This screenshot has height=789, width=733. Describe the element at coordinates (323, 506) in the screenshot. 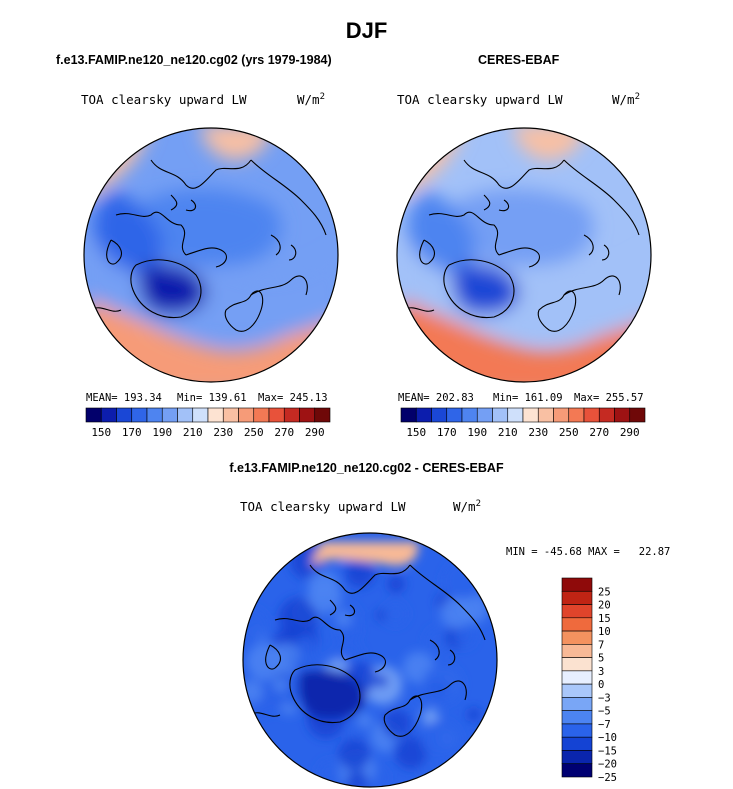

I see `panel-diff-variable: TOA clearsky upward LW` at that location.